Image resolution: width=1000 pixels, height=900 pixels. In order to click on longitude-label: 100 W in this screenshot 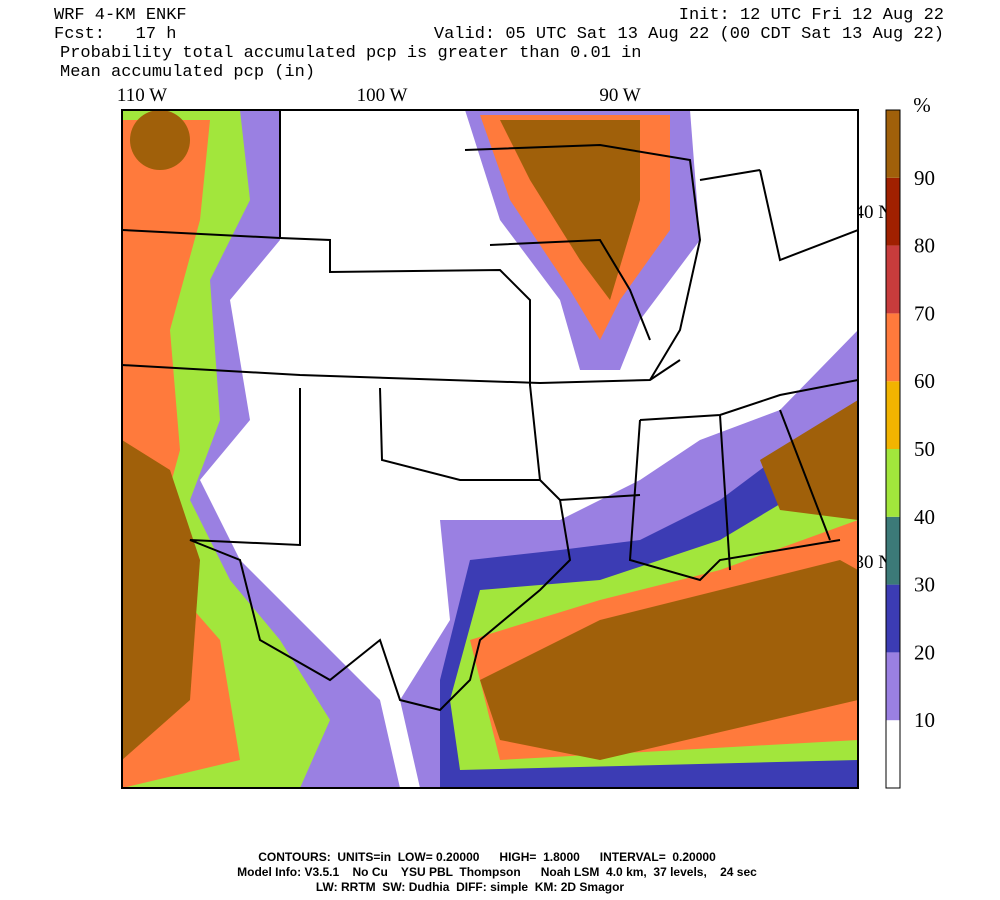, I will do `click(382, 95)`.